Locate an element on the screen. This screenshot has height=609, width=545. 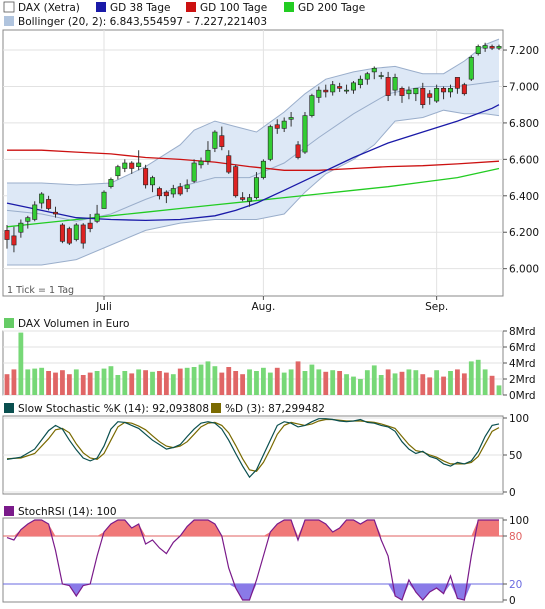
y-tick-label: 100 is located at coordinates (519, 419).